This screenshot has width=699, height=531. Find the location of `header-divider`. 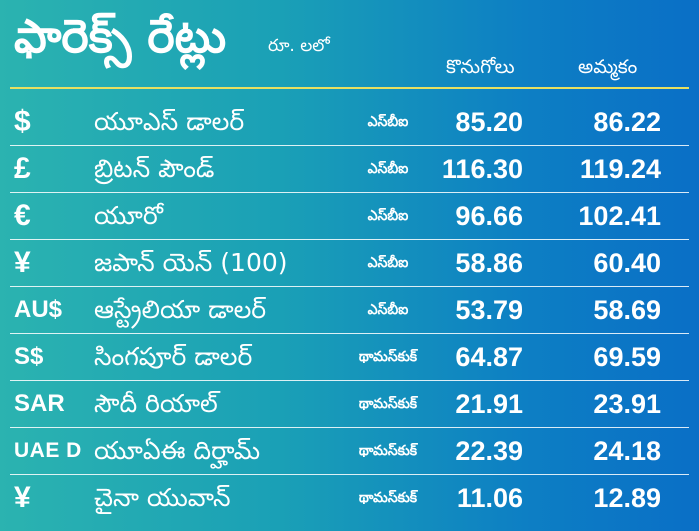

header-divider is located at coordinates (349, 88).